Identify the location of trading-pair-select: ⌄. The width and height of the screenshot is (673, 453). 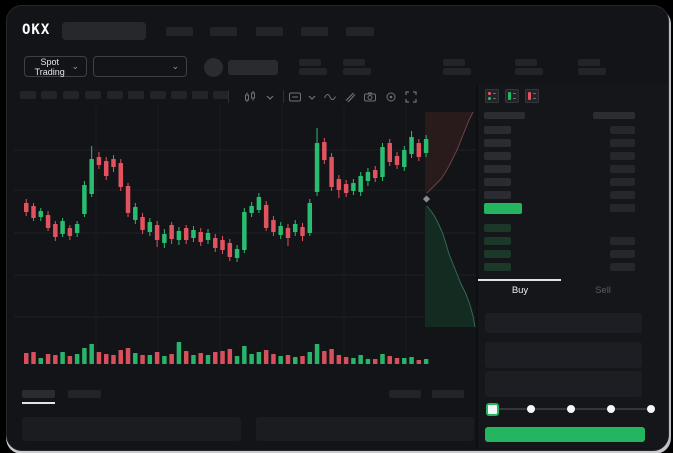
(140, 66).